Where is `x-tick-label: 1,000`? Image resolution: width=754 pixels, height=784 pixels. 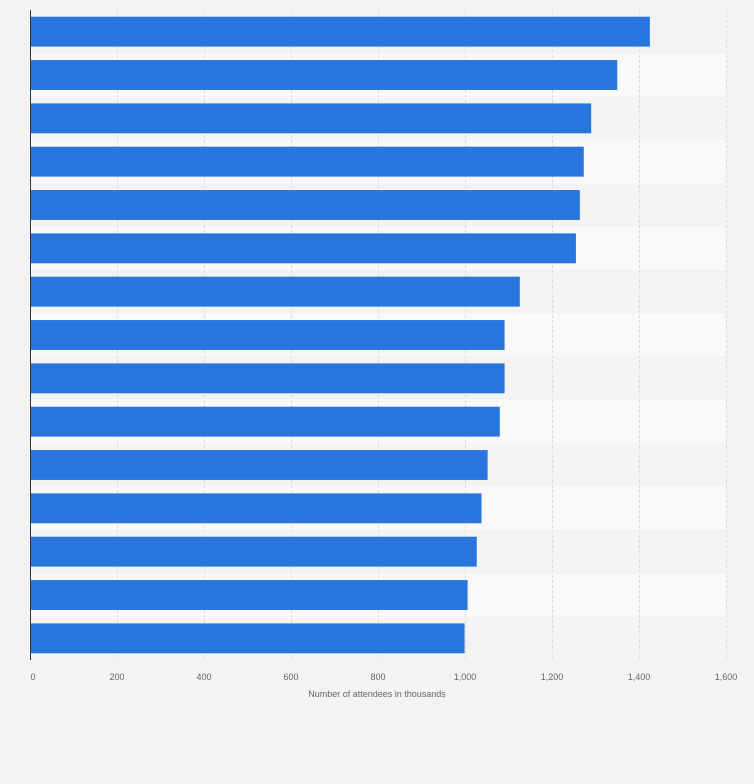
x-tick-label: 1,000 is located at coordinates (465, 677).